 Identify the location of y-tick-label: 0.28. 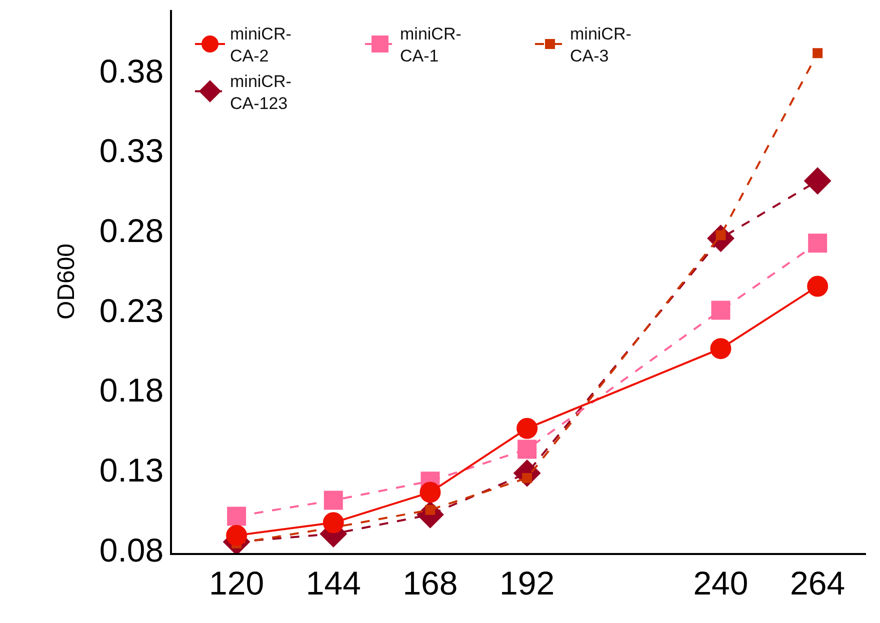
(131, 230).